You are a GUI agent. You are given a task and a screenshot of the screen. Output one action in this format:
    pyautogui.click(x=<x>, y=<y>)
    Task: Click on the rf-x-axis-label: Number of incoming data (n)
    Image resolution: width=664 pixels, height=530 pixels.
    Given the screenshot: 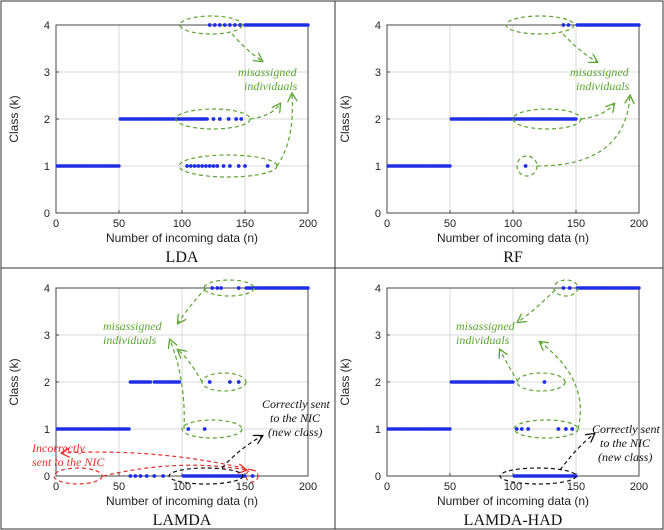 What is the action you would take?
    pyautogui.click(x=513, y=238)
    